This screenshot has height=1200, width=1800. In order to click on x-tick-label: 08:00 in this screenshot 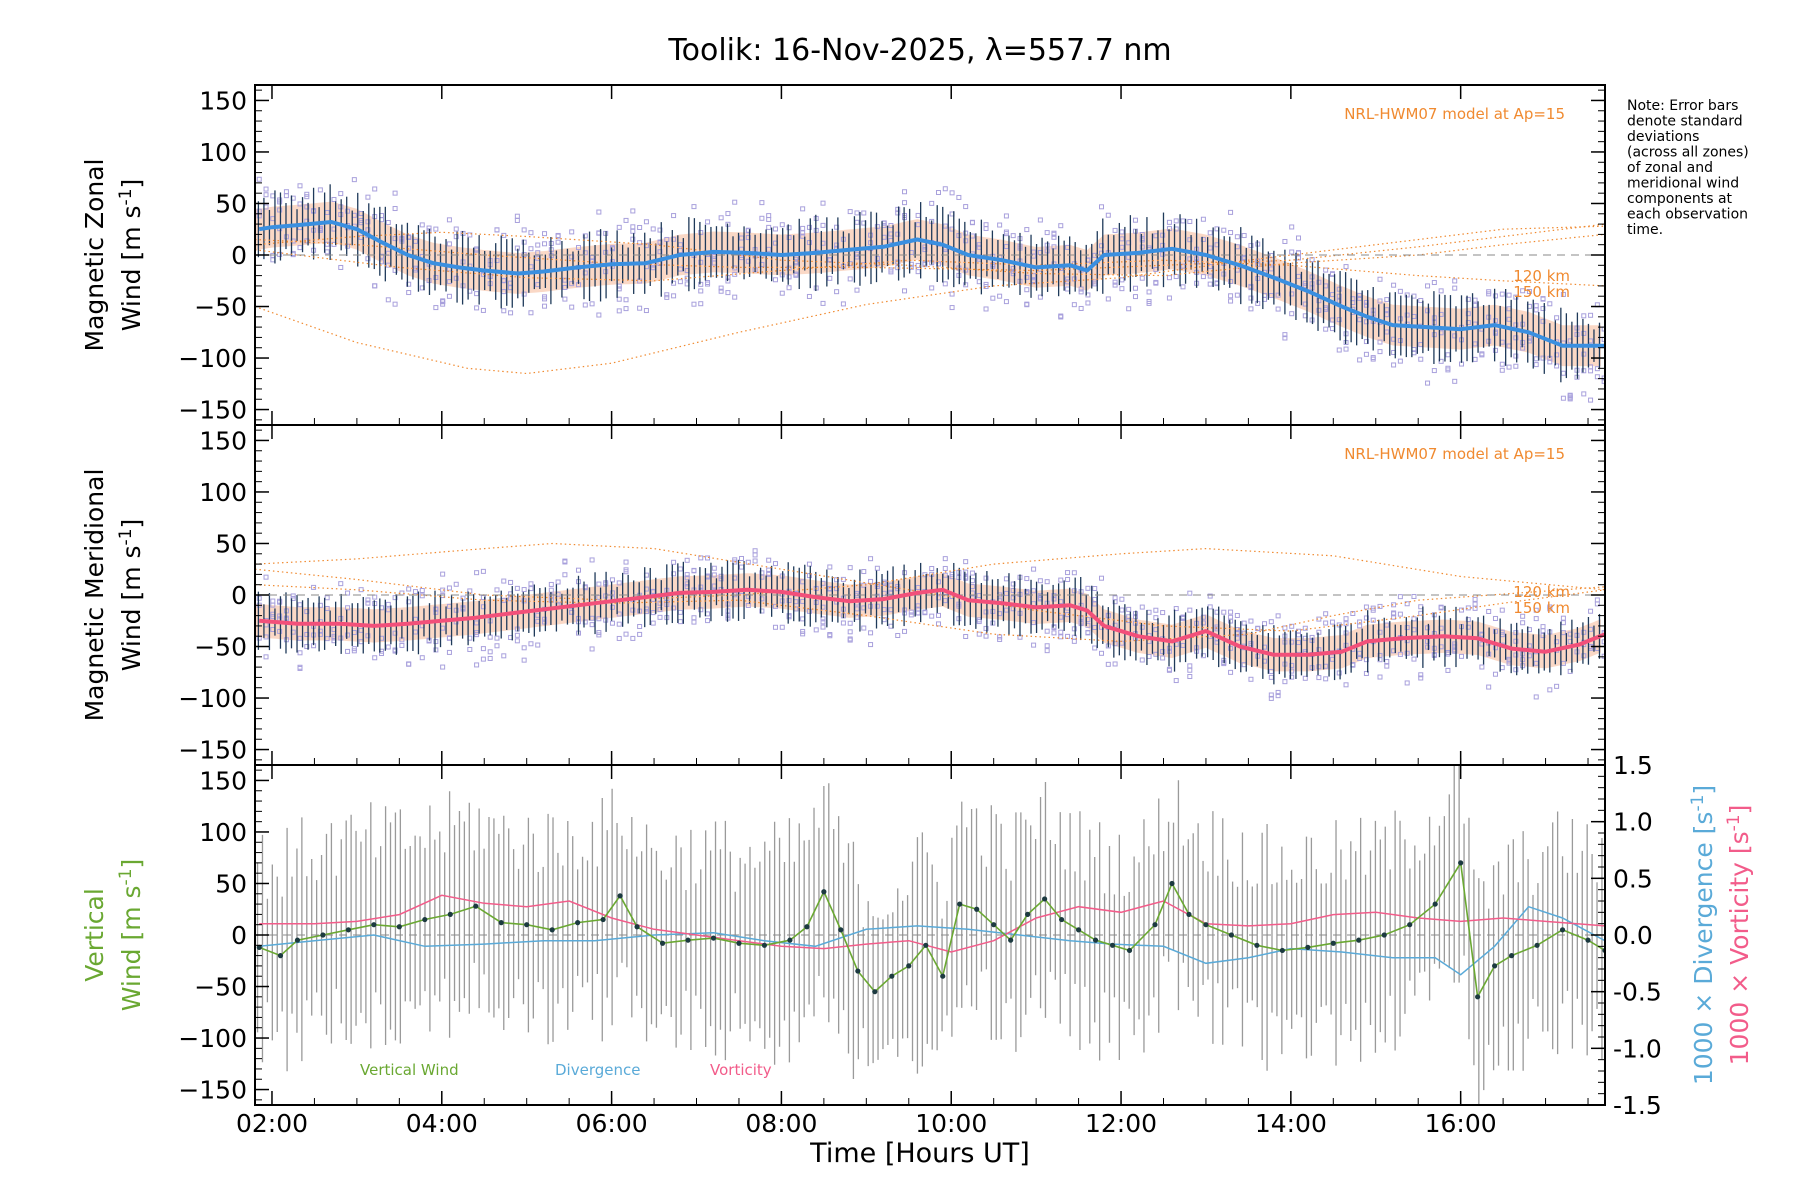, I will do `click(781, 1123)`.